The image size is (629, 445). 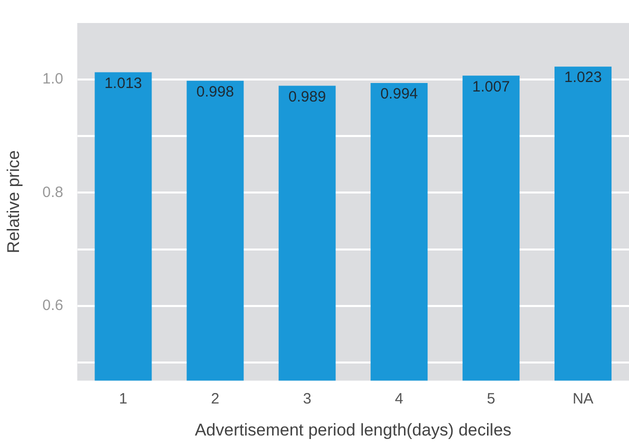 I want to click on y-tick-label: 0.6, so click(x=53, y=305).